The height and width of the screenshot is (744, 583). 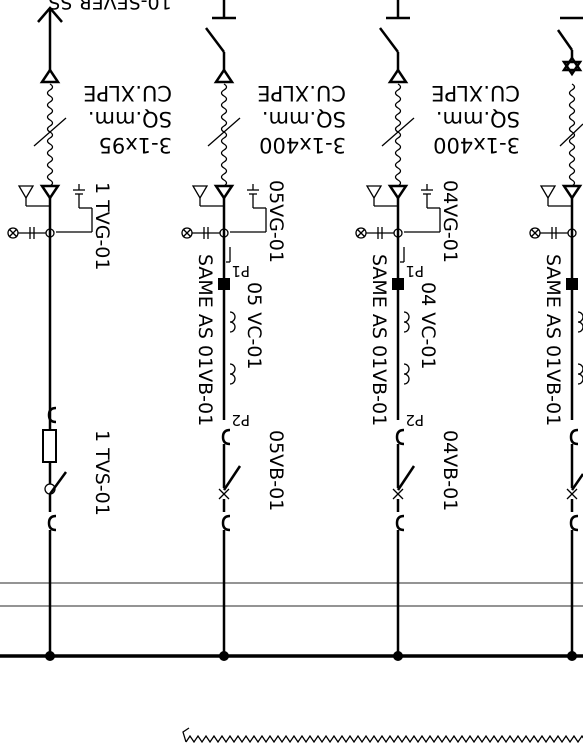 What do you see at coordinates (450, 470) in the screenshot?
I see `lower-equipment-label: 04VB-01` at bounding box center [450, 470].